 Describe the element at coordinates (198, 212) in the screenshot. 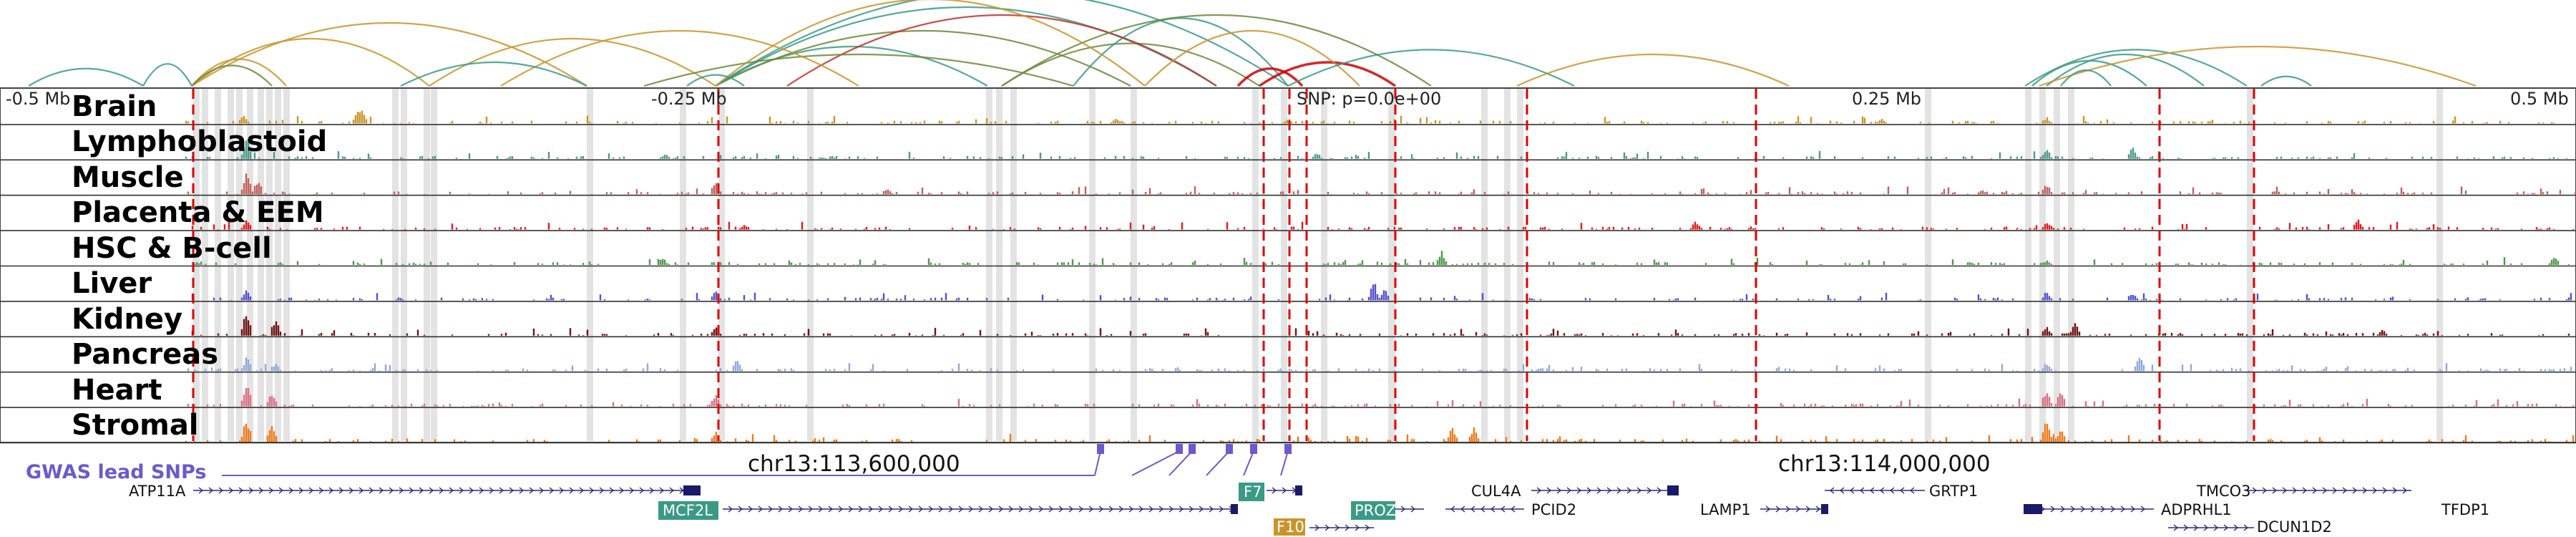

I see `track-label-placenta: Placenta & EEM` at that location.